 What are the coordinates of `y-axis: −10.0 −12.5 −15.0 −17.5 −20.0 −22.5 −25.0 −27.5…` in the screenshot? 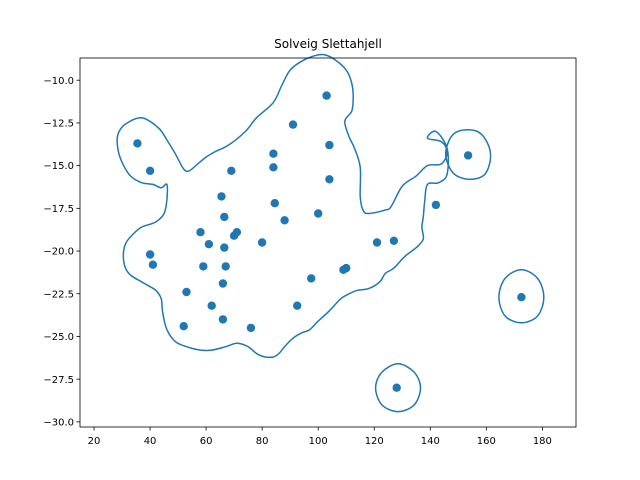 It's located at (61, 252).